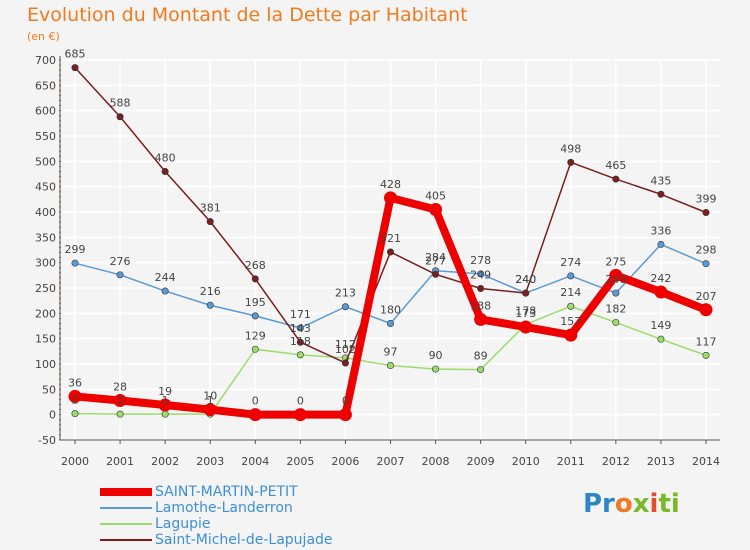  What do you see at coordinates (706, 199) in the screenshot?
I see `data-label: 399` at bounding box center [706, 199].